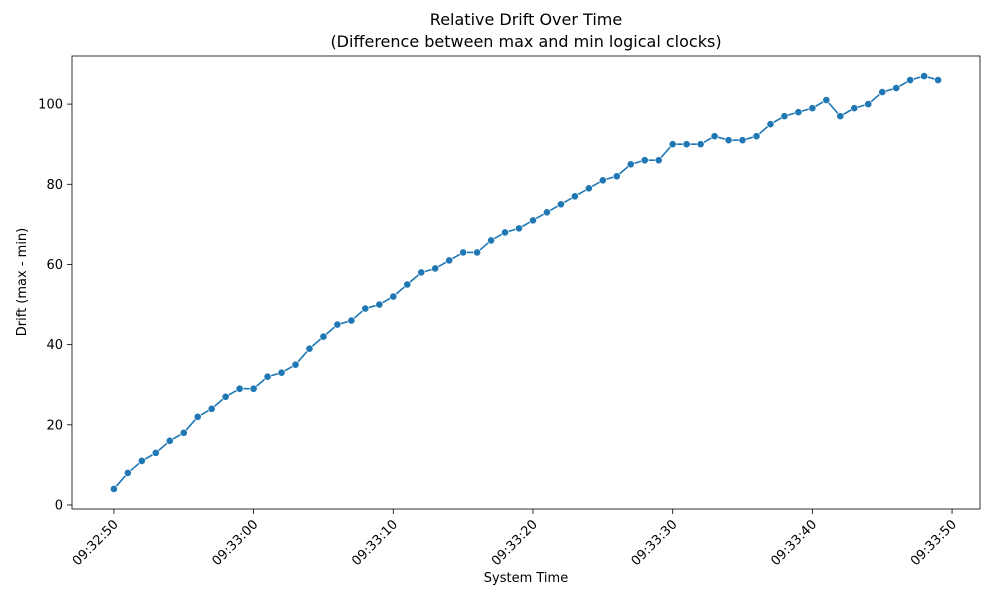 This screenshot has width=1000, height=600. What do you see at coordinates (54, 425) in the screenshot?
I see `y-tick-label: 20` at bounding box center [54, 425].